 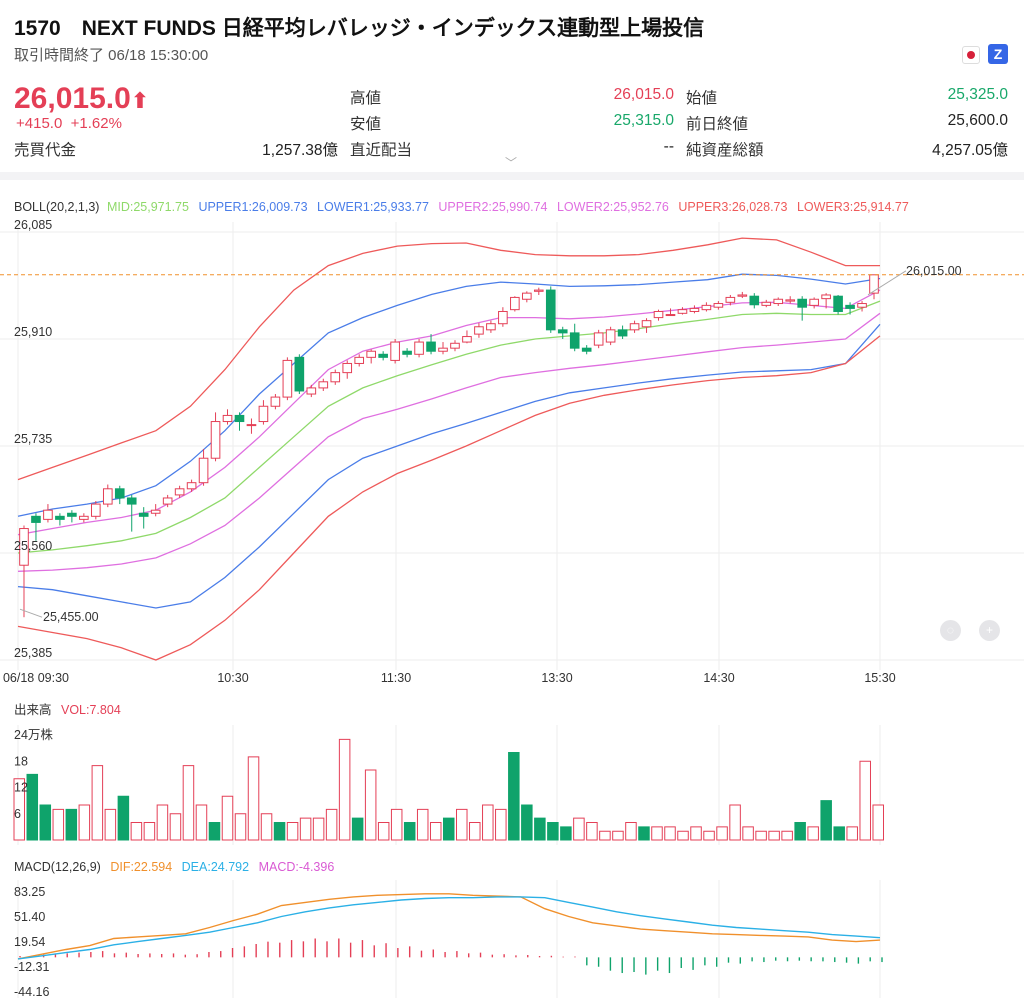 What do you see at coordinates (33, 439) in the screenshot?
I see `price-y-tick: 25,735` at bounding box center [33, 439].